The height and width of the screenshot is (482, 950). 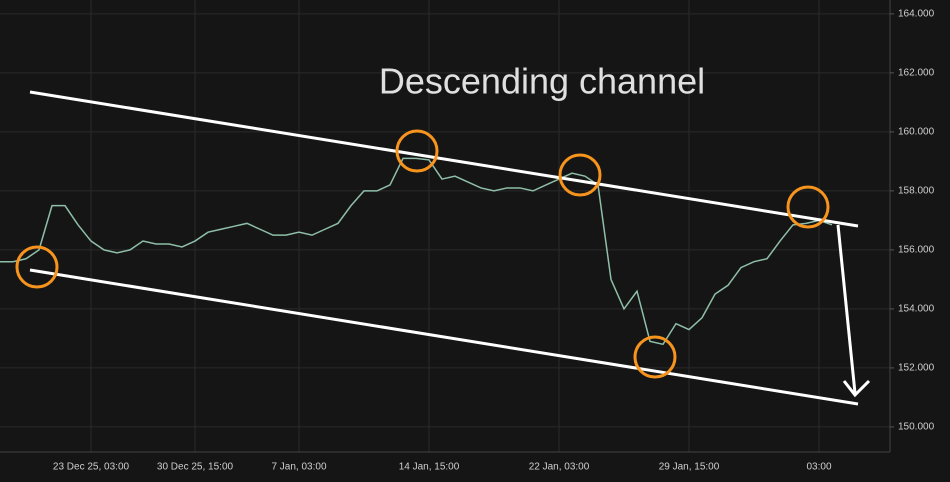 I want to click on x-tick-label: 30 Dec 25, 15:00, so click(x=195, y=467).